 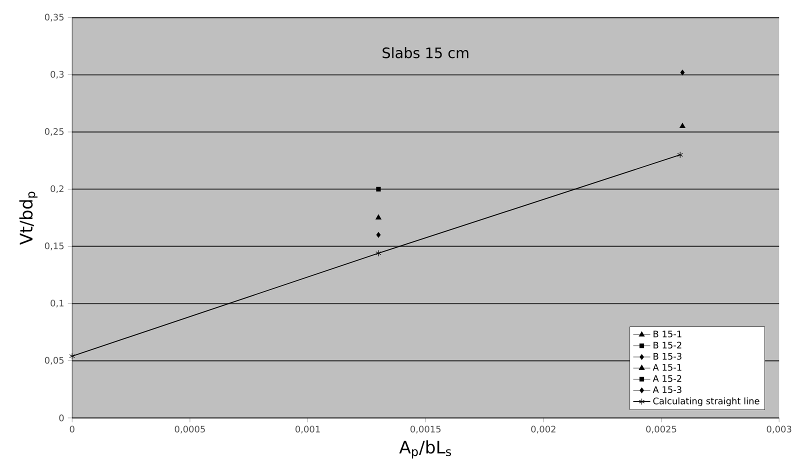 I want to click on legend-label: B 15-3, so click(x=668, y=356).